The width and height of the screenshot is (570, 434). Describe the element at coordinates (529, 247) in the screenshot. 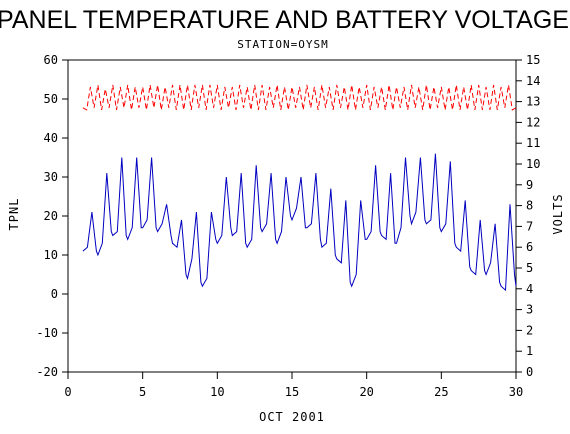

I see `y-right-tick-label: 6` at that location.